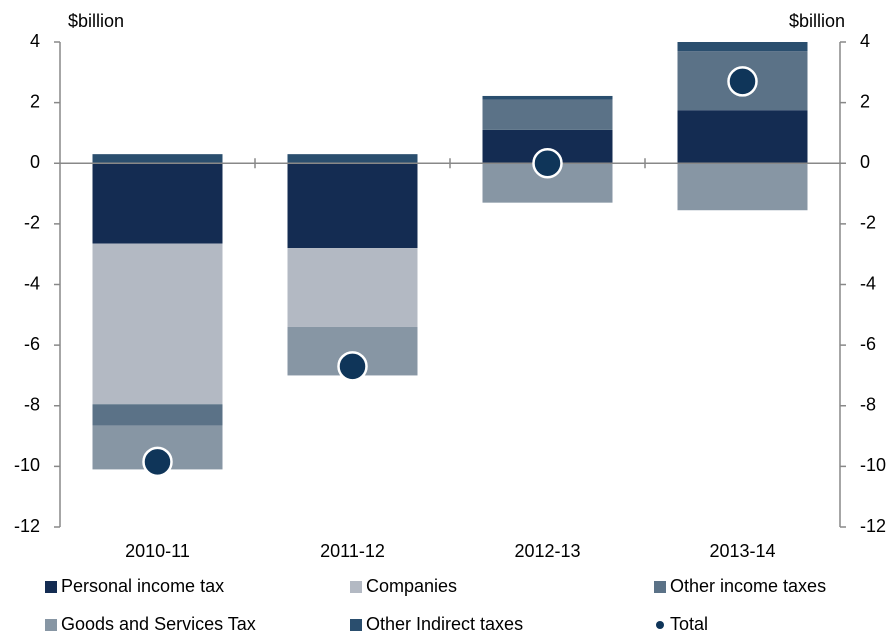  Describe the element at coordinates (35, 41) in the screenshot. I see `y-tick-label: 4` at that location.